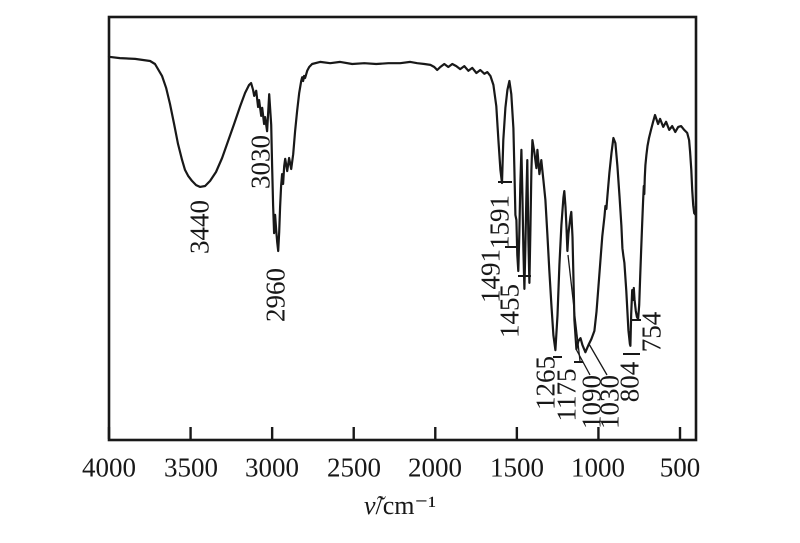 This screenshot has width=800, height=543. What do you see at coordinates (109, 467) in the screenshot?
I see `x-tick-label-4000: 4000` at bounding box center [109, 467].